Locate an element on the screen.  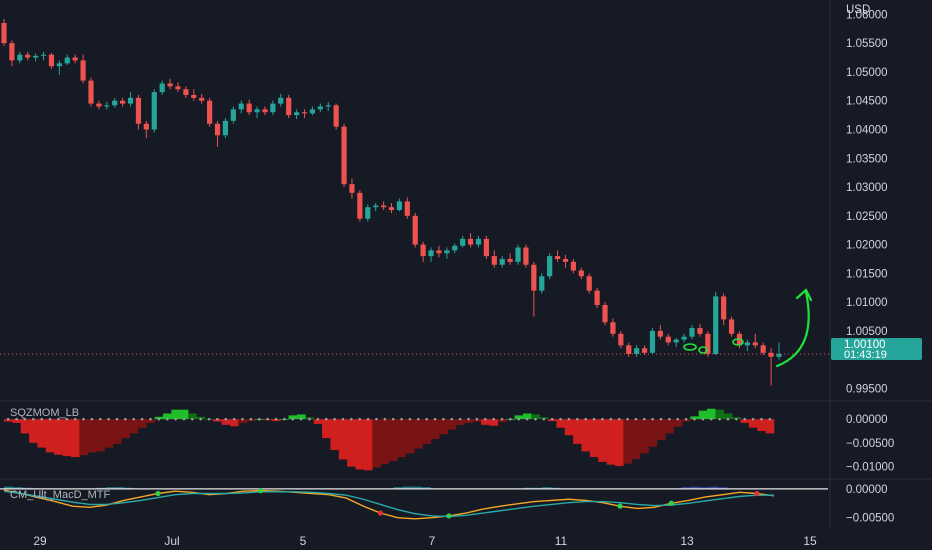
macd-axis: 0.00000 −0.00500 is located at coordinates (870, 504).